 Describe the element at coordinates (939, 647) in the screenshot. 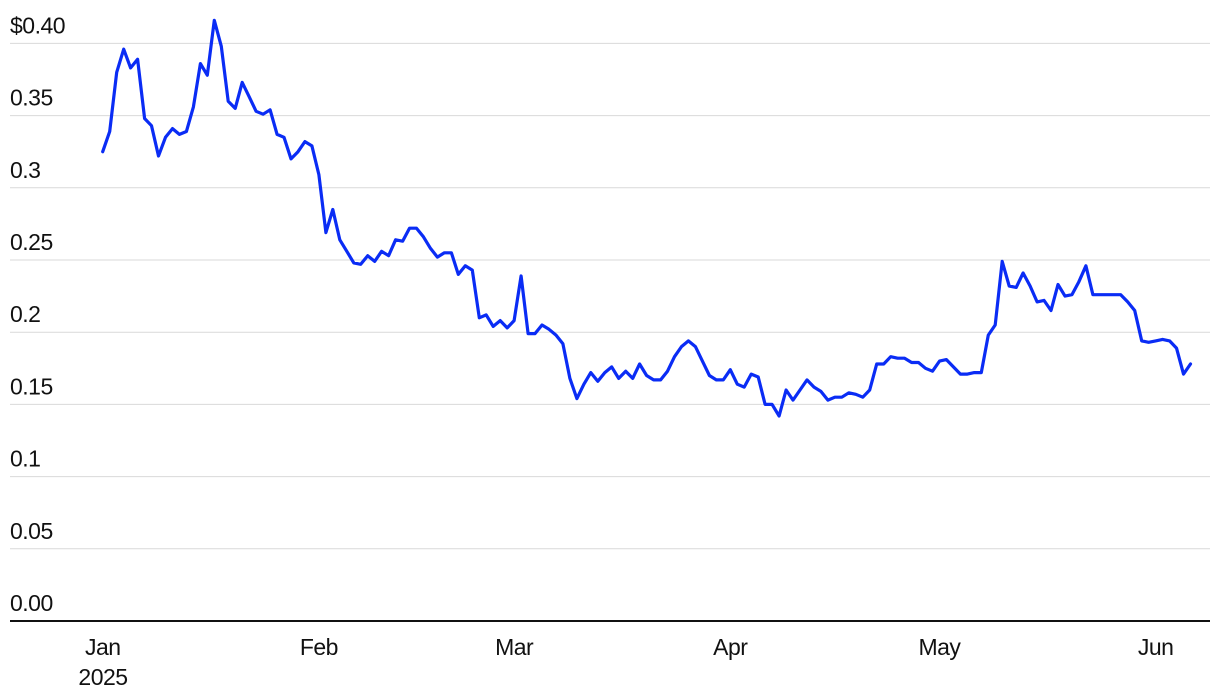

I see `x-tick-label: May` at that location.